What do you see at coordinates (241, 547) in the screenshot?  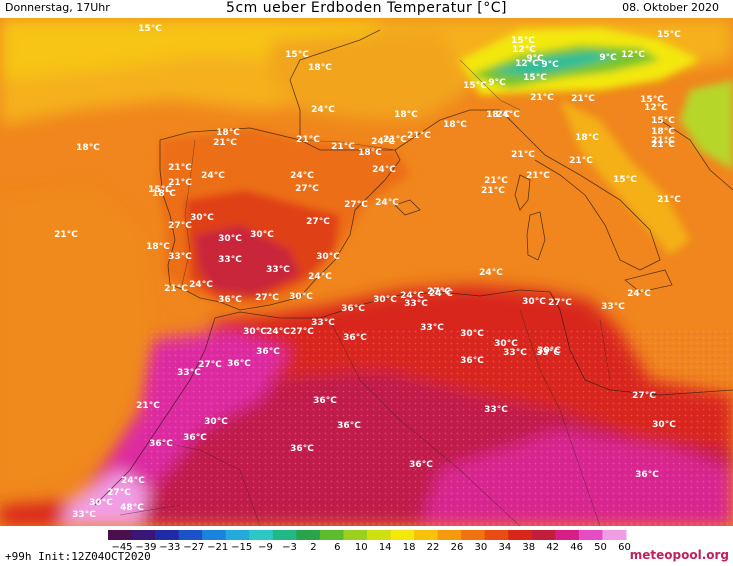 I see `scale-tick-label: −15` at bounding box center [241, 547].